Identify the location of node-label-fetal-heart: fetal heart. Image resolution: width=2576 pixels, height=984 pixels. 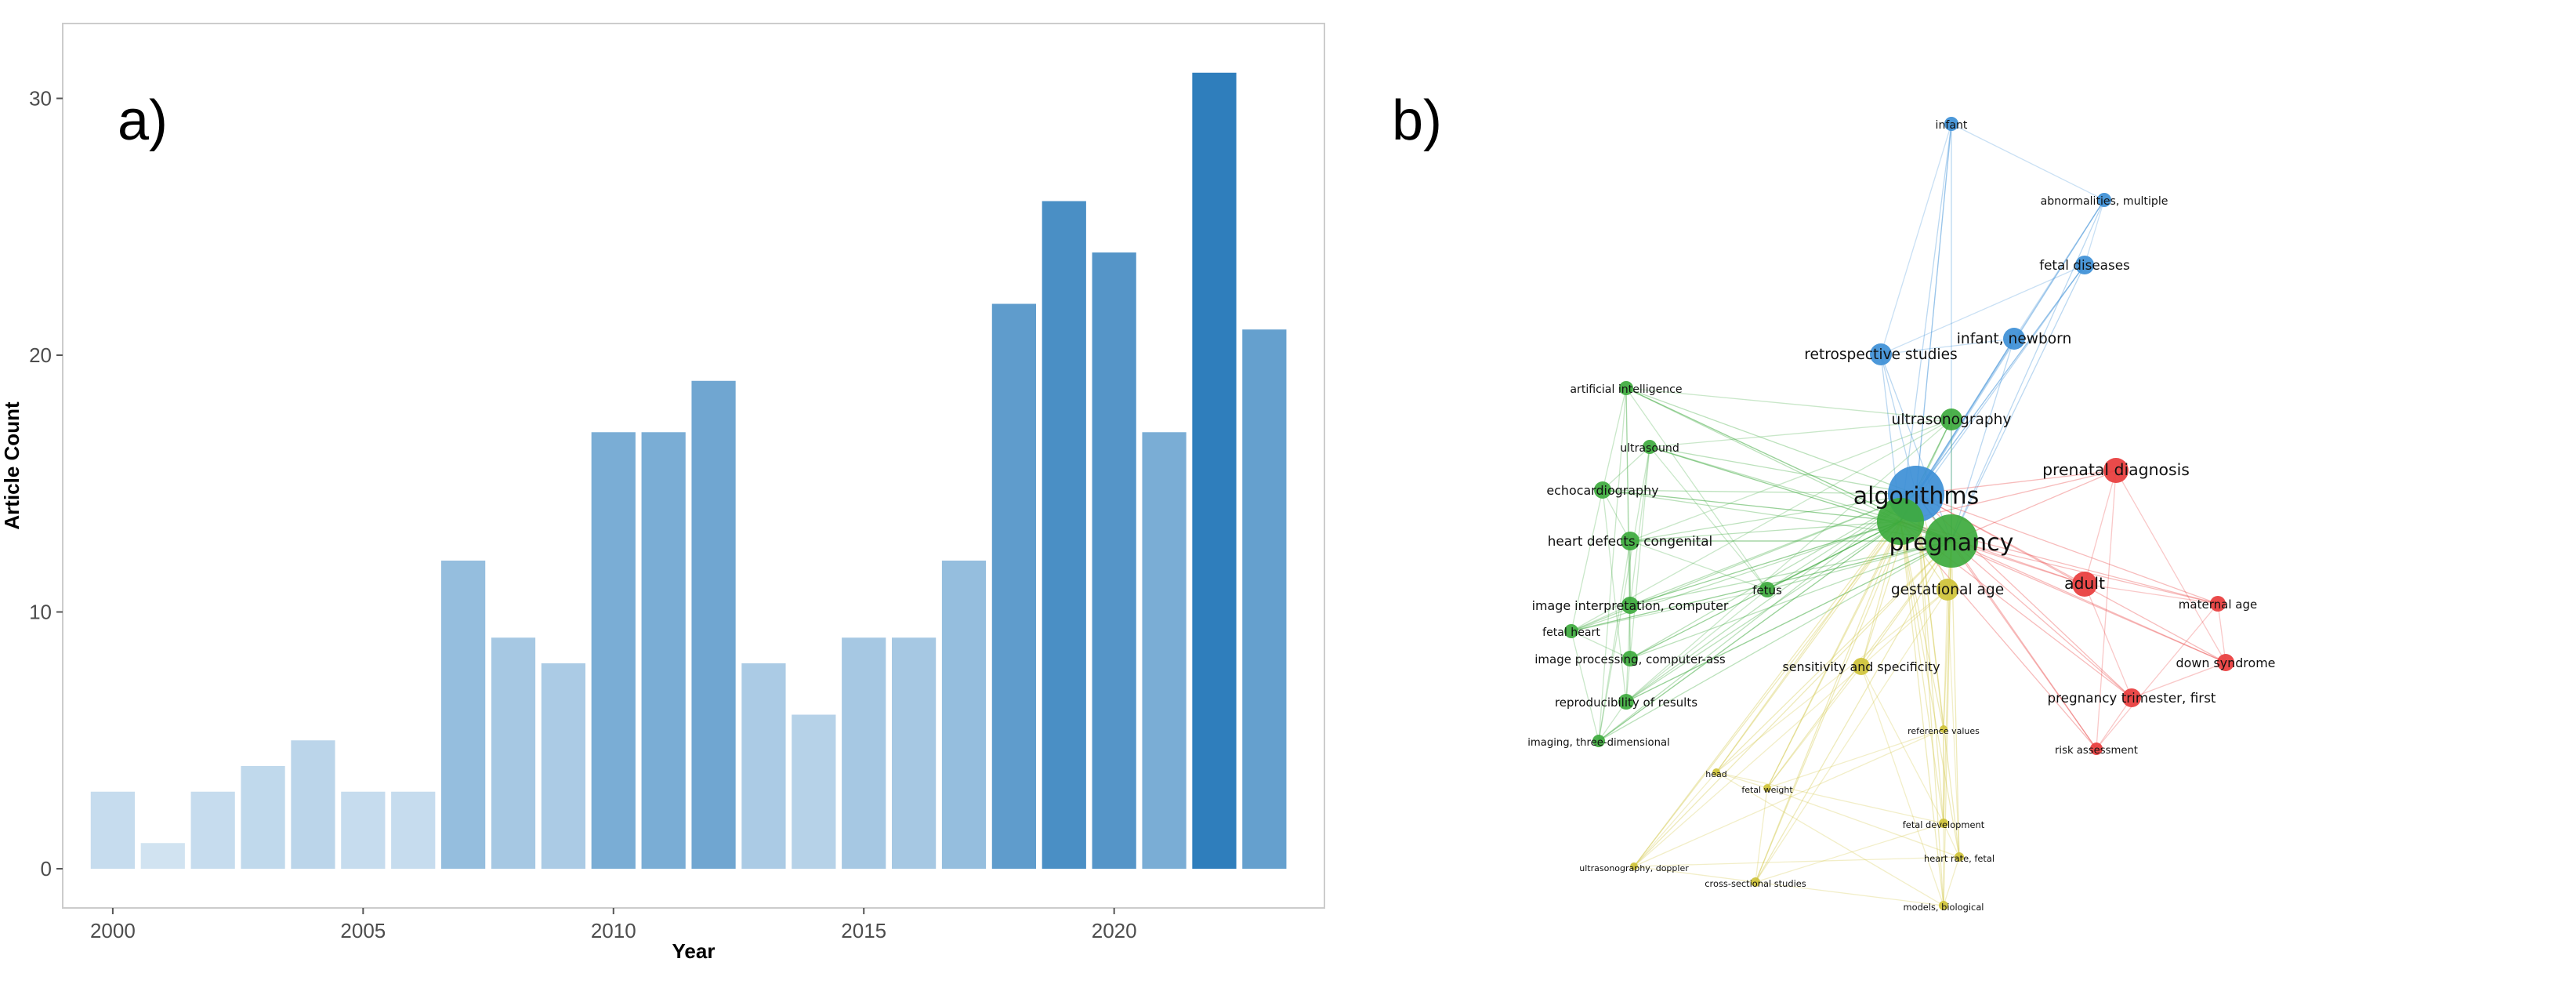
(1571, 632).